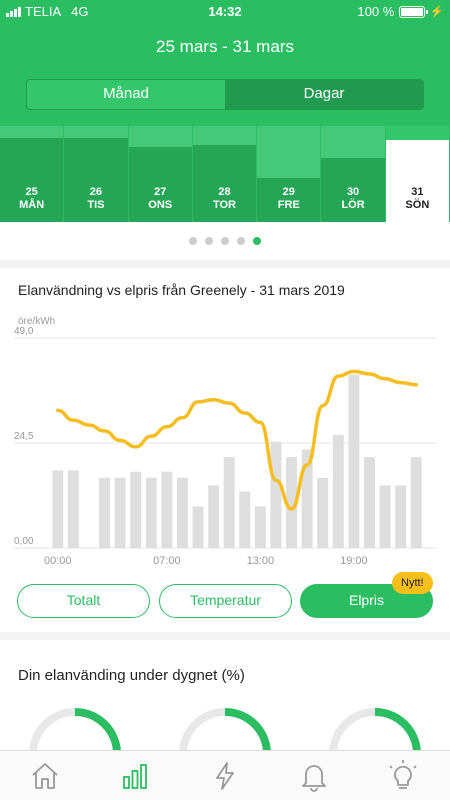 The image size is (450, 800). What do you see at coordinates (126, 93) in the screenshot?
I see `toggle-month: Månad` at bounding box center [126, 93].